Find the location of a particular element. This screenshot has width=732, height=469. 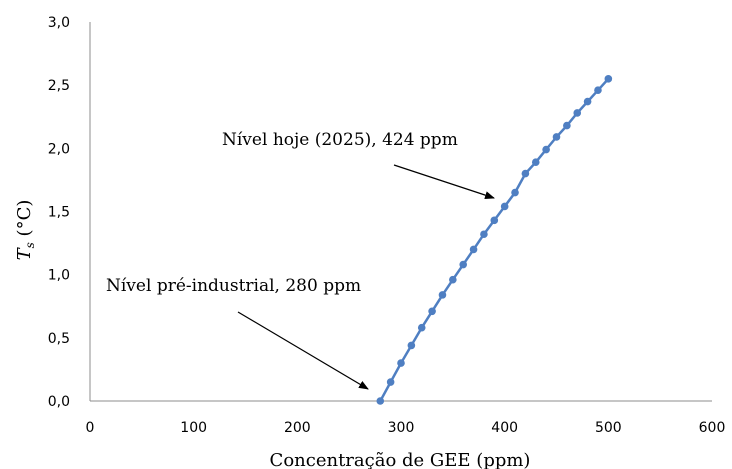

annotation-preindustrial-arrow is located at coordinates (303, 350).